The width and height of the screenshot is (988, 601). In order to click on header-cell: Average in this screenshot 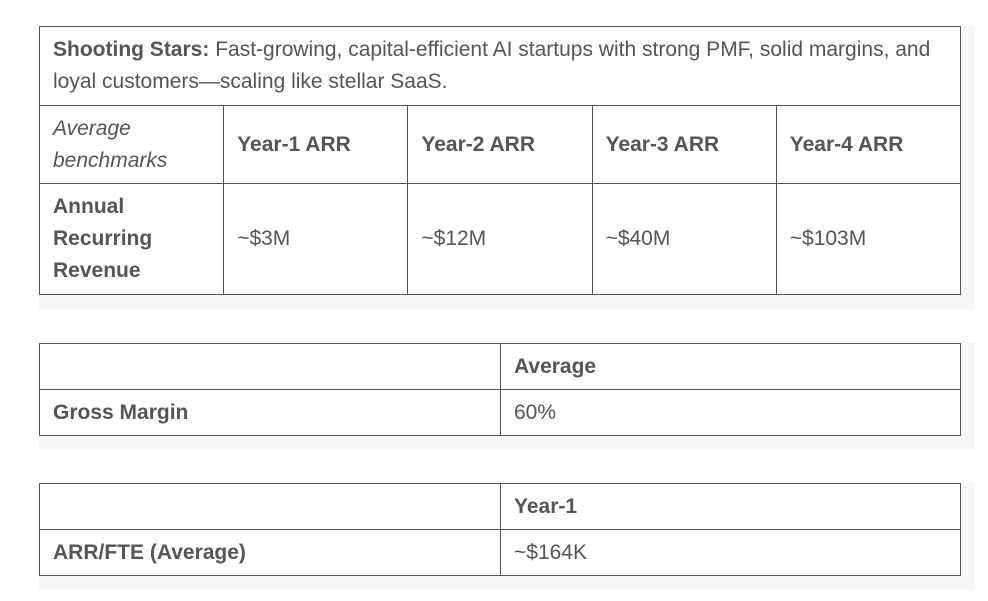, I will do `click(730, 366)`.